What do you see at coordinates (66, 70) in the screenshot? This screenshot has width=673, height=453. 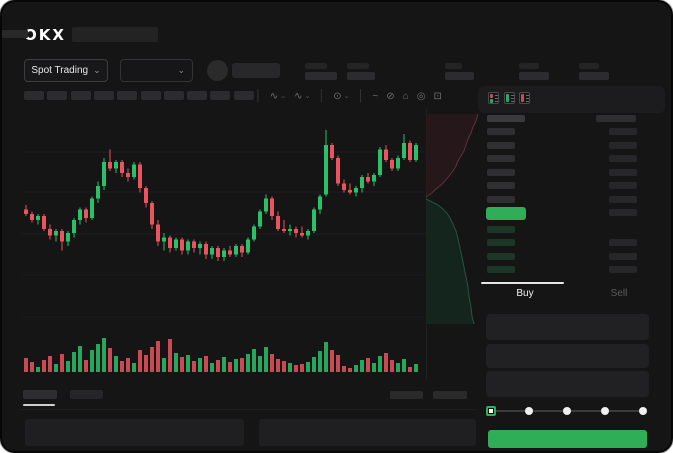 I see `spot-trading-selector: Spot Trading ⌄` at bounding box center [66, 70].